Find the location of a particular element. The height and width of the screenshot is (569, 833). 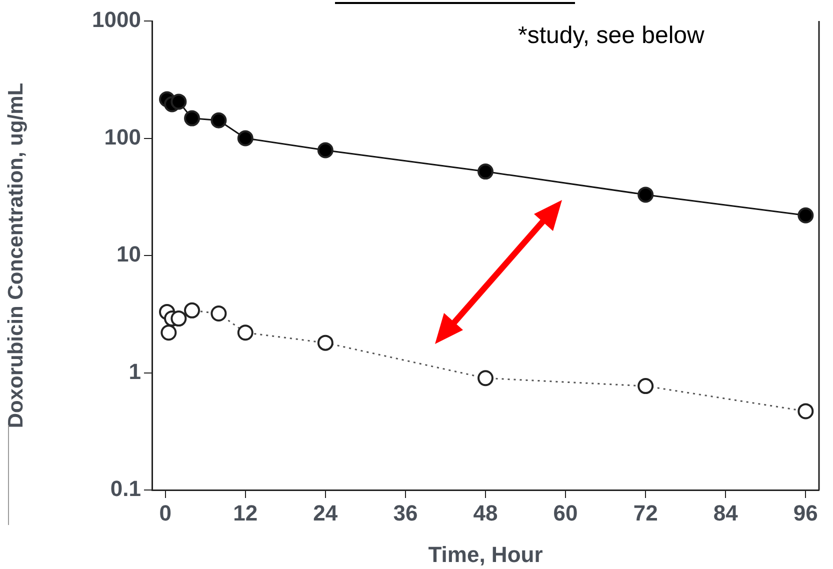

x-tick-label: 12 is located at coordinates (245, 513).